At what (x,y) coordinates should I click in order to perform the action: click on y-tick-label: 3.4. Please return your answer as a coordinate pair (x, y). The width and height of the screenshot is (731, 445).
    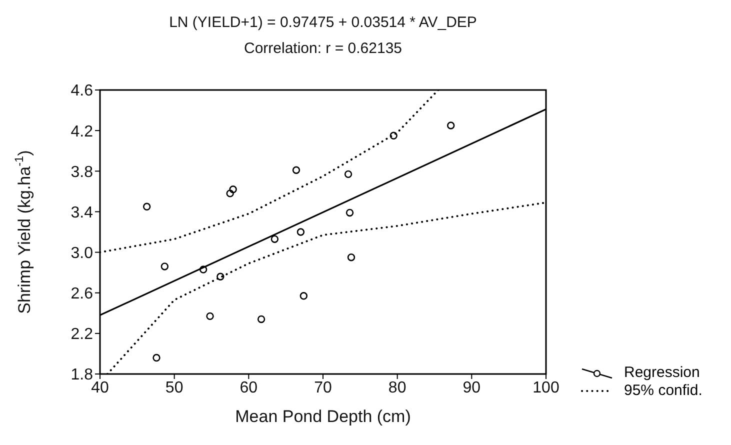
    Looking at the image, I should click on (82, 213).